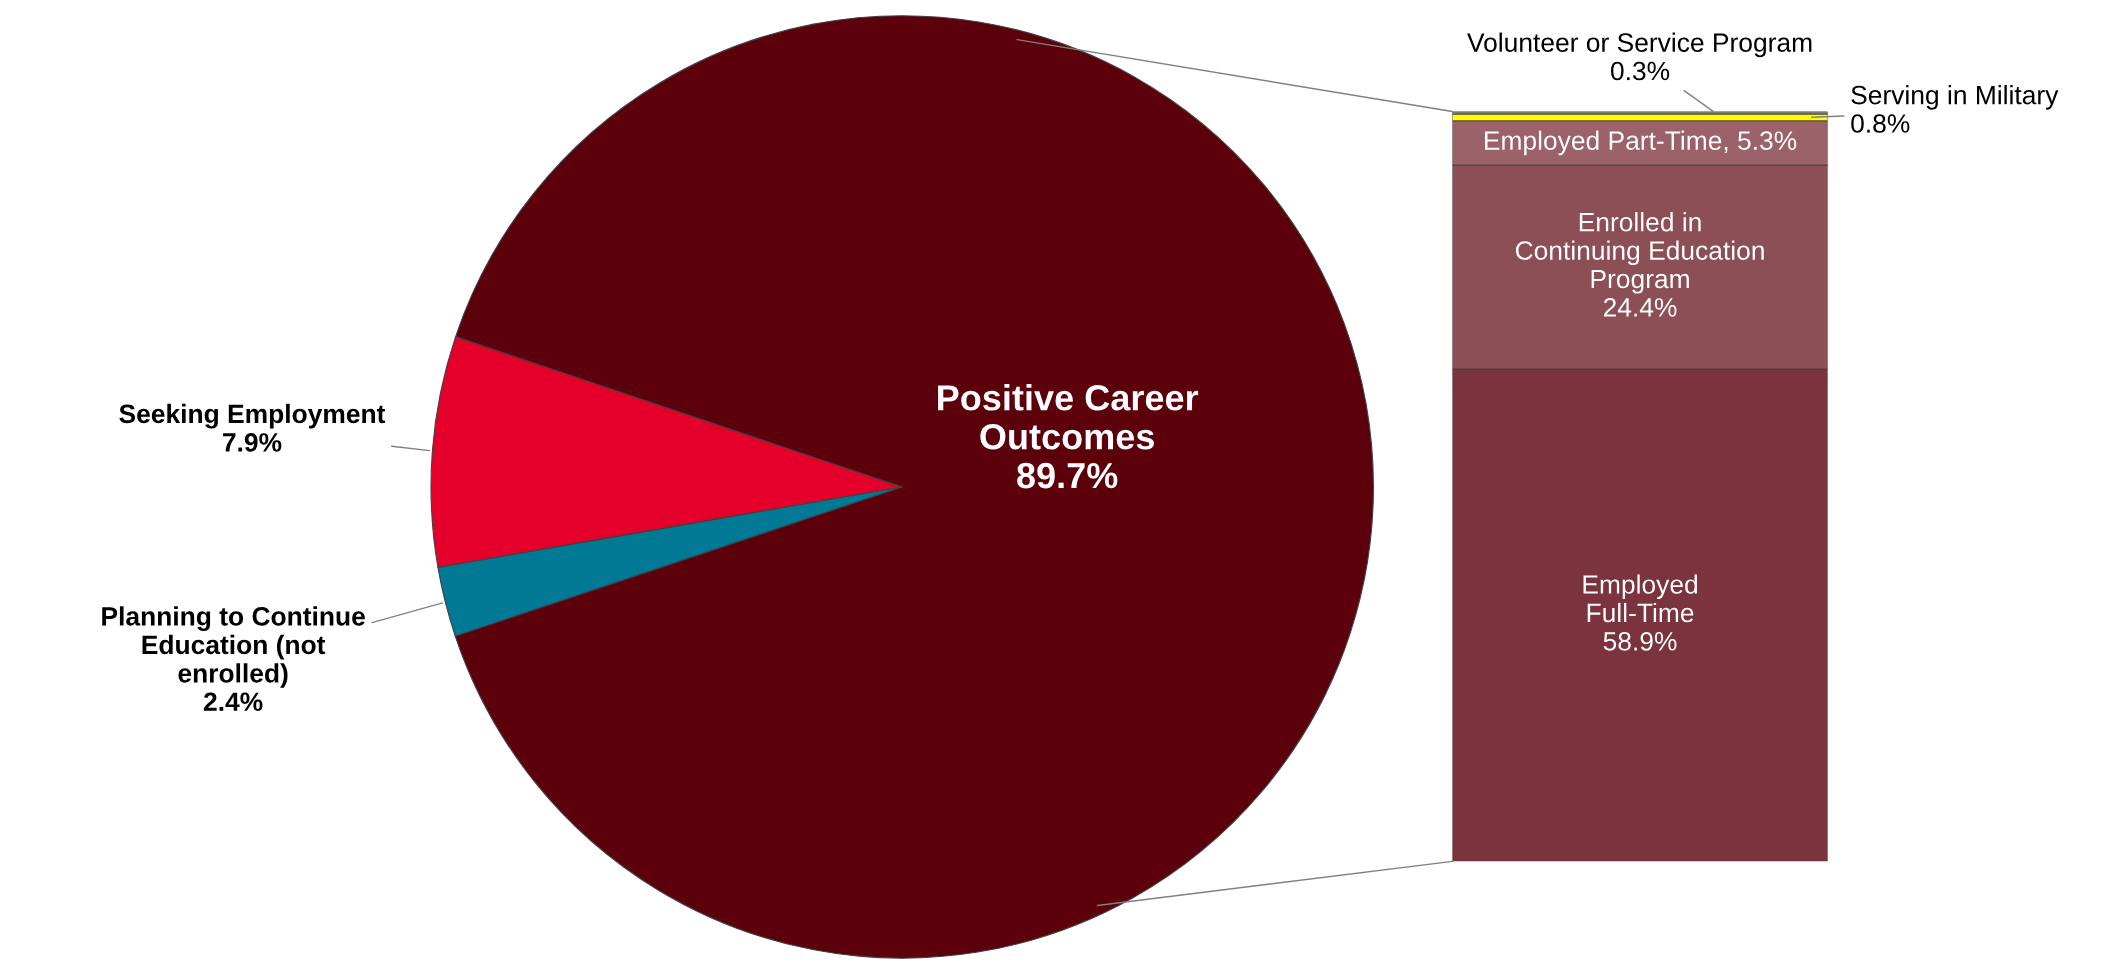 The height and width of the screenshot is (970, 2108). I want to click on data-label: 89.7%, so click(1067, 475).